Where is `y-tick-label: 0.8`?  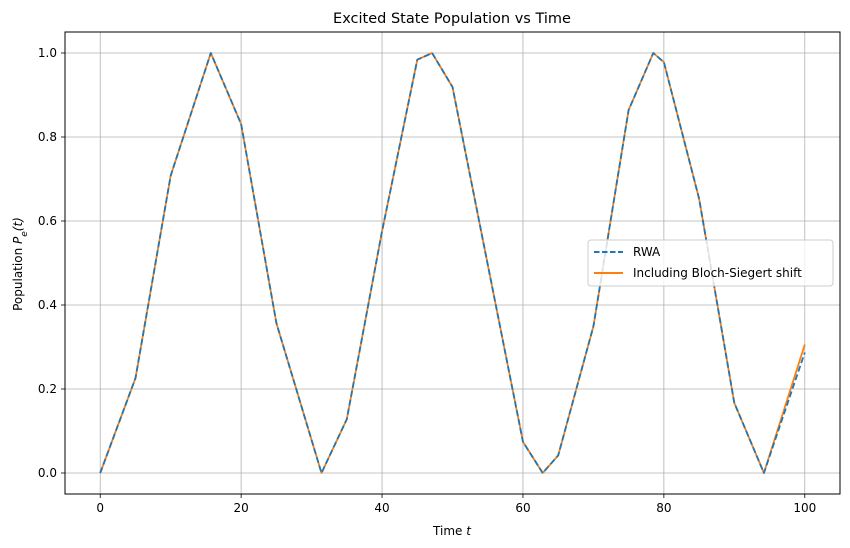 y-tick-label: 0.8 is located at coordinates (47, 137).